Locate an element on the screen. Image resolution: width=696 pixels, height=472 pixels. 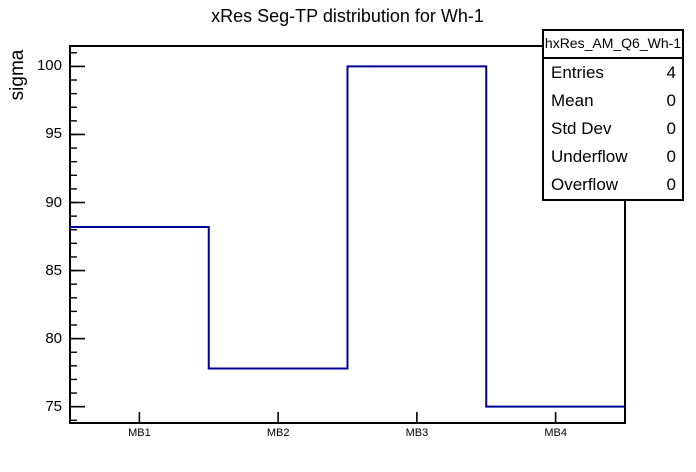
stats-box-rows: Entries 4 Mean 0 Std Dev 0 Underflow 0 Overflow 0 is located at coordinates (613, 129).